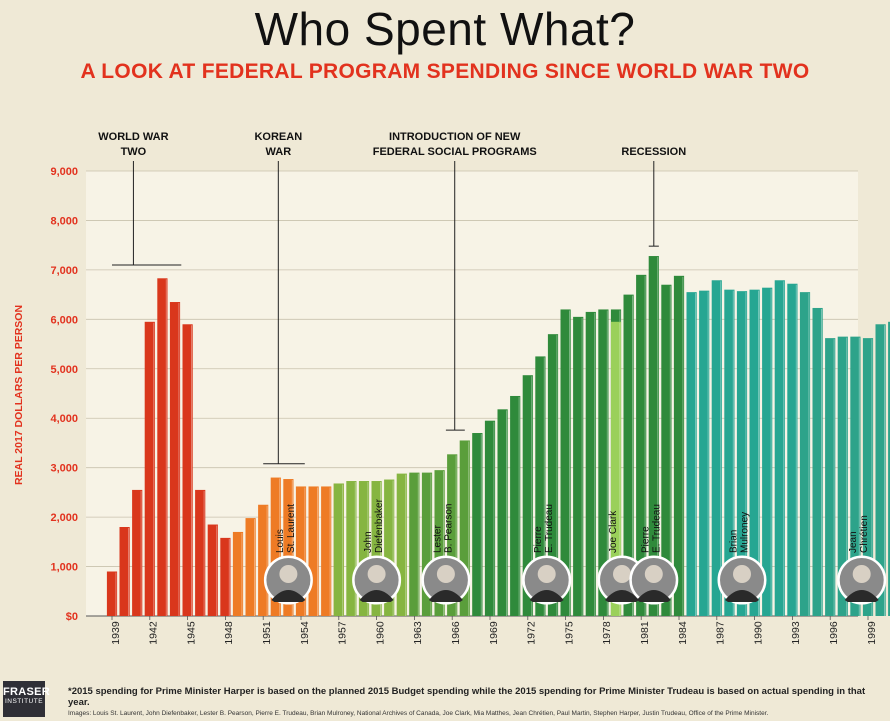  What do you see at coordinates (278, 152) in the screenshot?
I see `annotation-title-line2: WAR` at bounding box center [278, 152].